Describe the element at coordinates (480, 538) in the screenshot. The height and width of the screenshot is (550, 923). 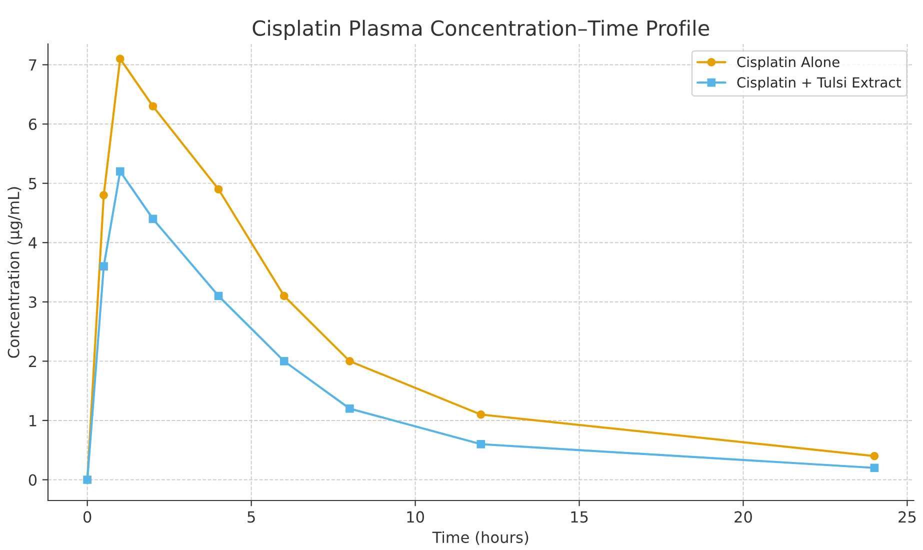
I see `x-axis-title: Time (hours)` at that location.